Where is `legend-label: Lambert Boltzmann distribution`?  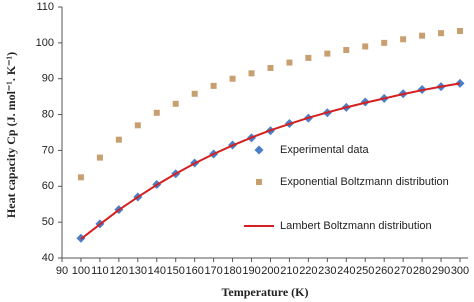 legend-label: Lambert Boltzmann distribution is located at coordinates (356, 226).